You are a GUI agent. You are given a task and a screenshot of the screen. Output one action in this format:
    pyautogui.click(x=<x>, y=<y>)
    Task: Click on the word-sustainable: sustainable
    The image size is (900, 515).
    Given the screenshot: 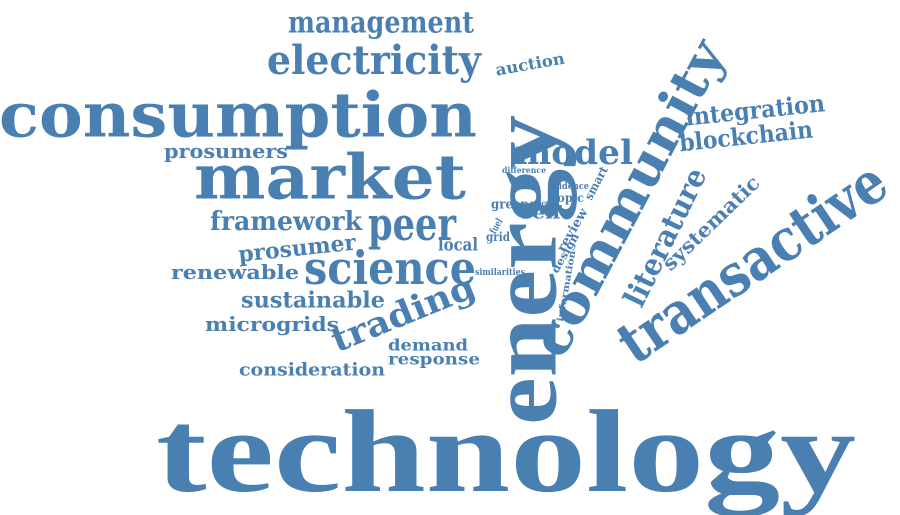 What is the action you would take?
    pyautogui.click(x=313, y=300)
    